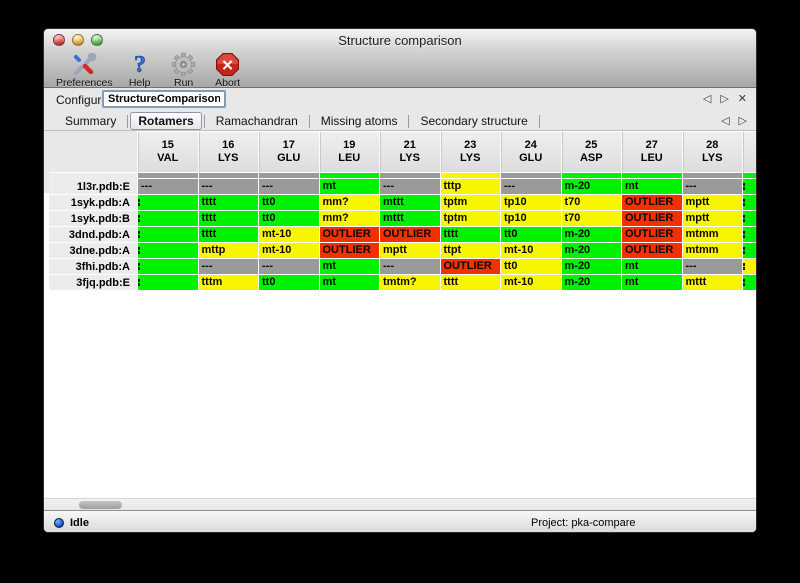  I want to click on tab-missing-atoms: Missing atoms, so click(359, 121).